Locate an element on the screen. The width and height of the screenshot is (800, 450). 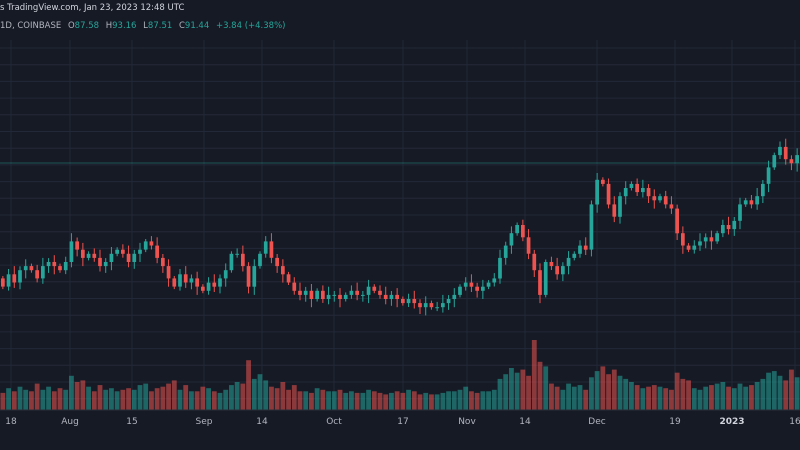
open-value: 87.58 is located at coordinates (87, 26).